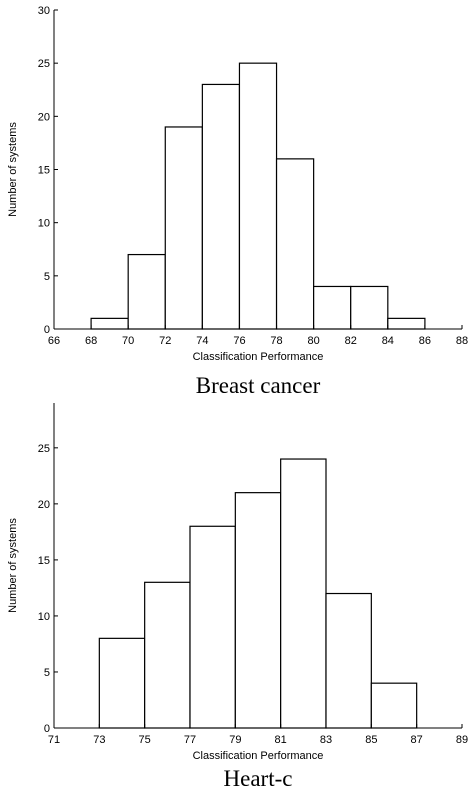 The image size is (474, 794). What do you see at coordinates (258, 778) in the screenshot?
I see `chart-caption: Heart-c` at bounding box center [258, 778].